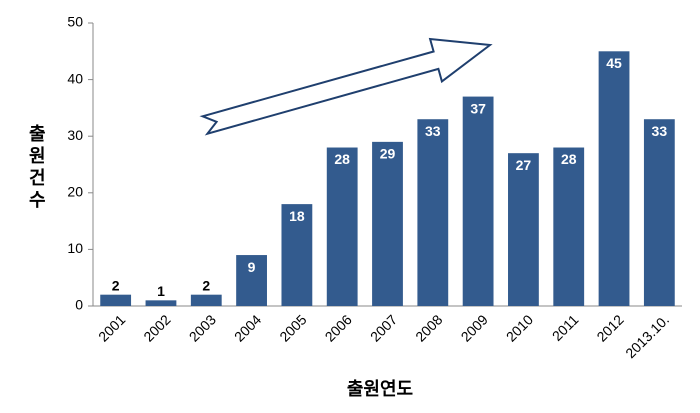  What do you see at coordinates (161, 291) in the screenshot?
I see `data-label: 1` at bounding box center [161, 291].